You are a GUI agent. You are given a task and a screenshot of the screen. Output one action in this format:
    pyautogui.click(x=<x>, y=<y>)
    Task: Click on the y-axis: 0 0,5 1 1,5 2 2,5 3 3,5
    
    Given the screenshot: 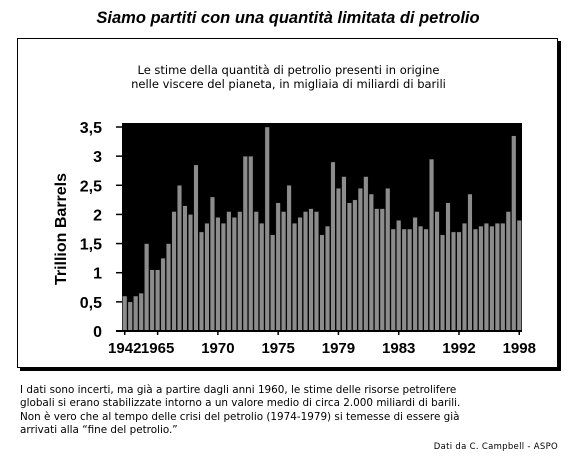 What is the action you would take?
    pyautogui.click(x=101, y=230)
    